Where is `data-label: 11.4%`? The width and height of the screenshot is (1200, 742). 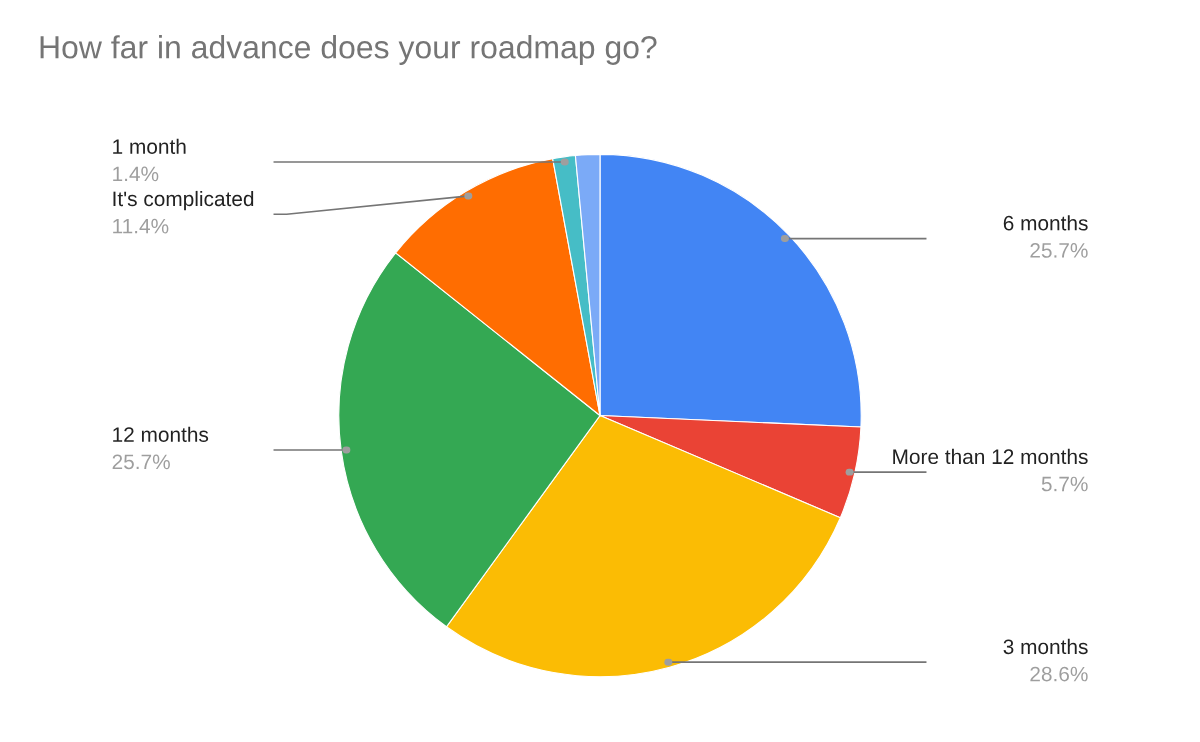 data-label: 11.4% is located at coordinates (141, 226).